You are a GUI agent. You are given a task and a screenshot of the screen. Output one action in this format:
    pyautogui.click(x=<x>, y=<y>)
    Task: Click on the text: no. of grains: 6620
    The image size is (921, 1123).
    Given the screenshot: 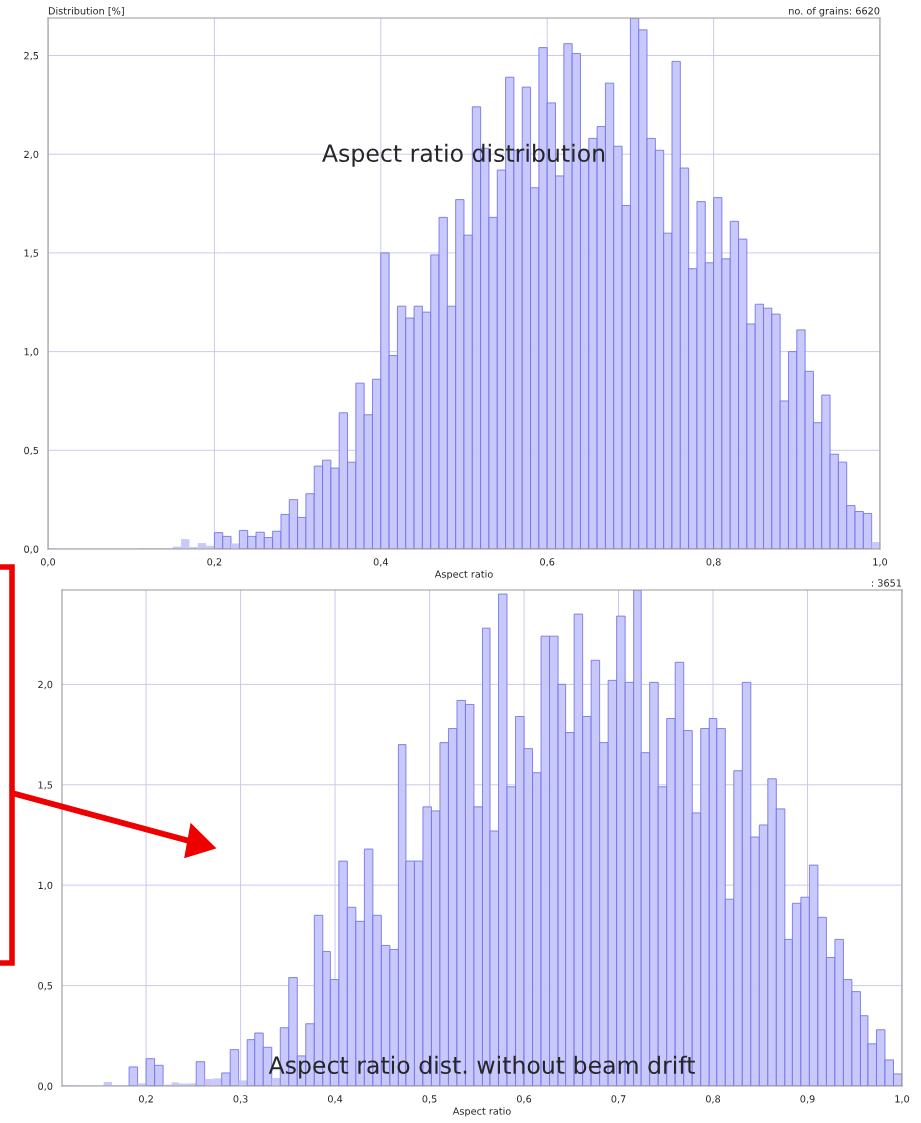 What is the action you would take?
    pyautogui.click(x=834, y=12)
    